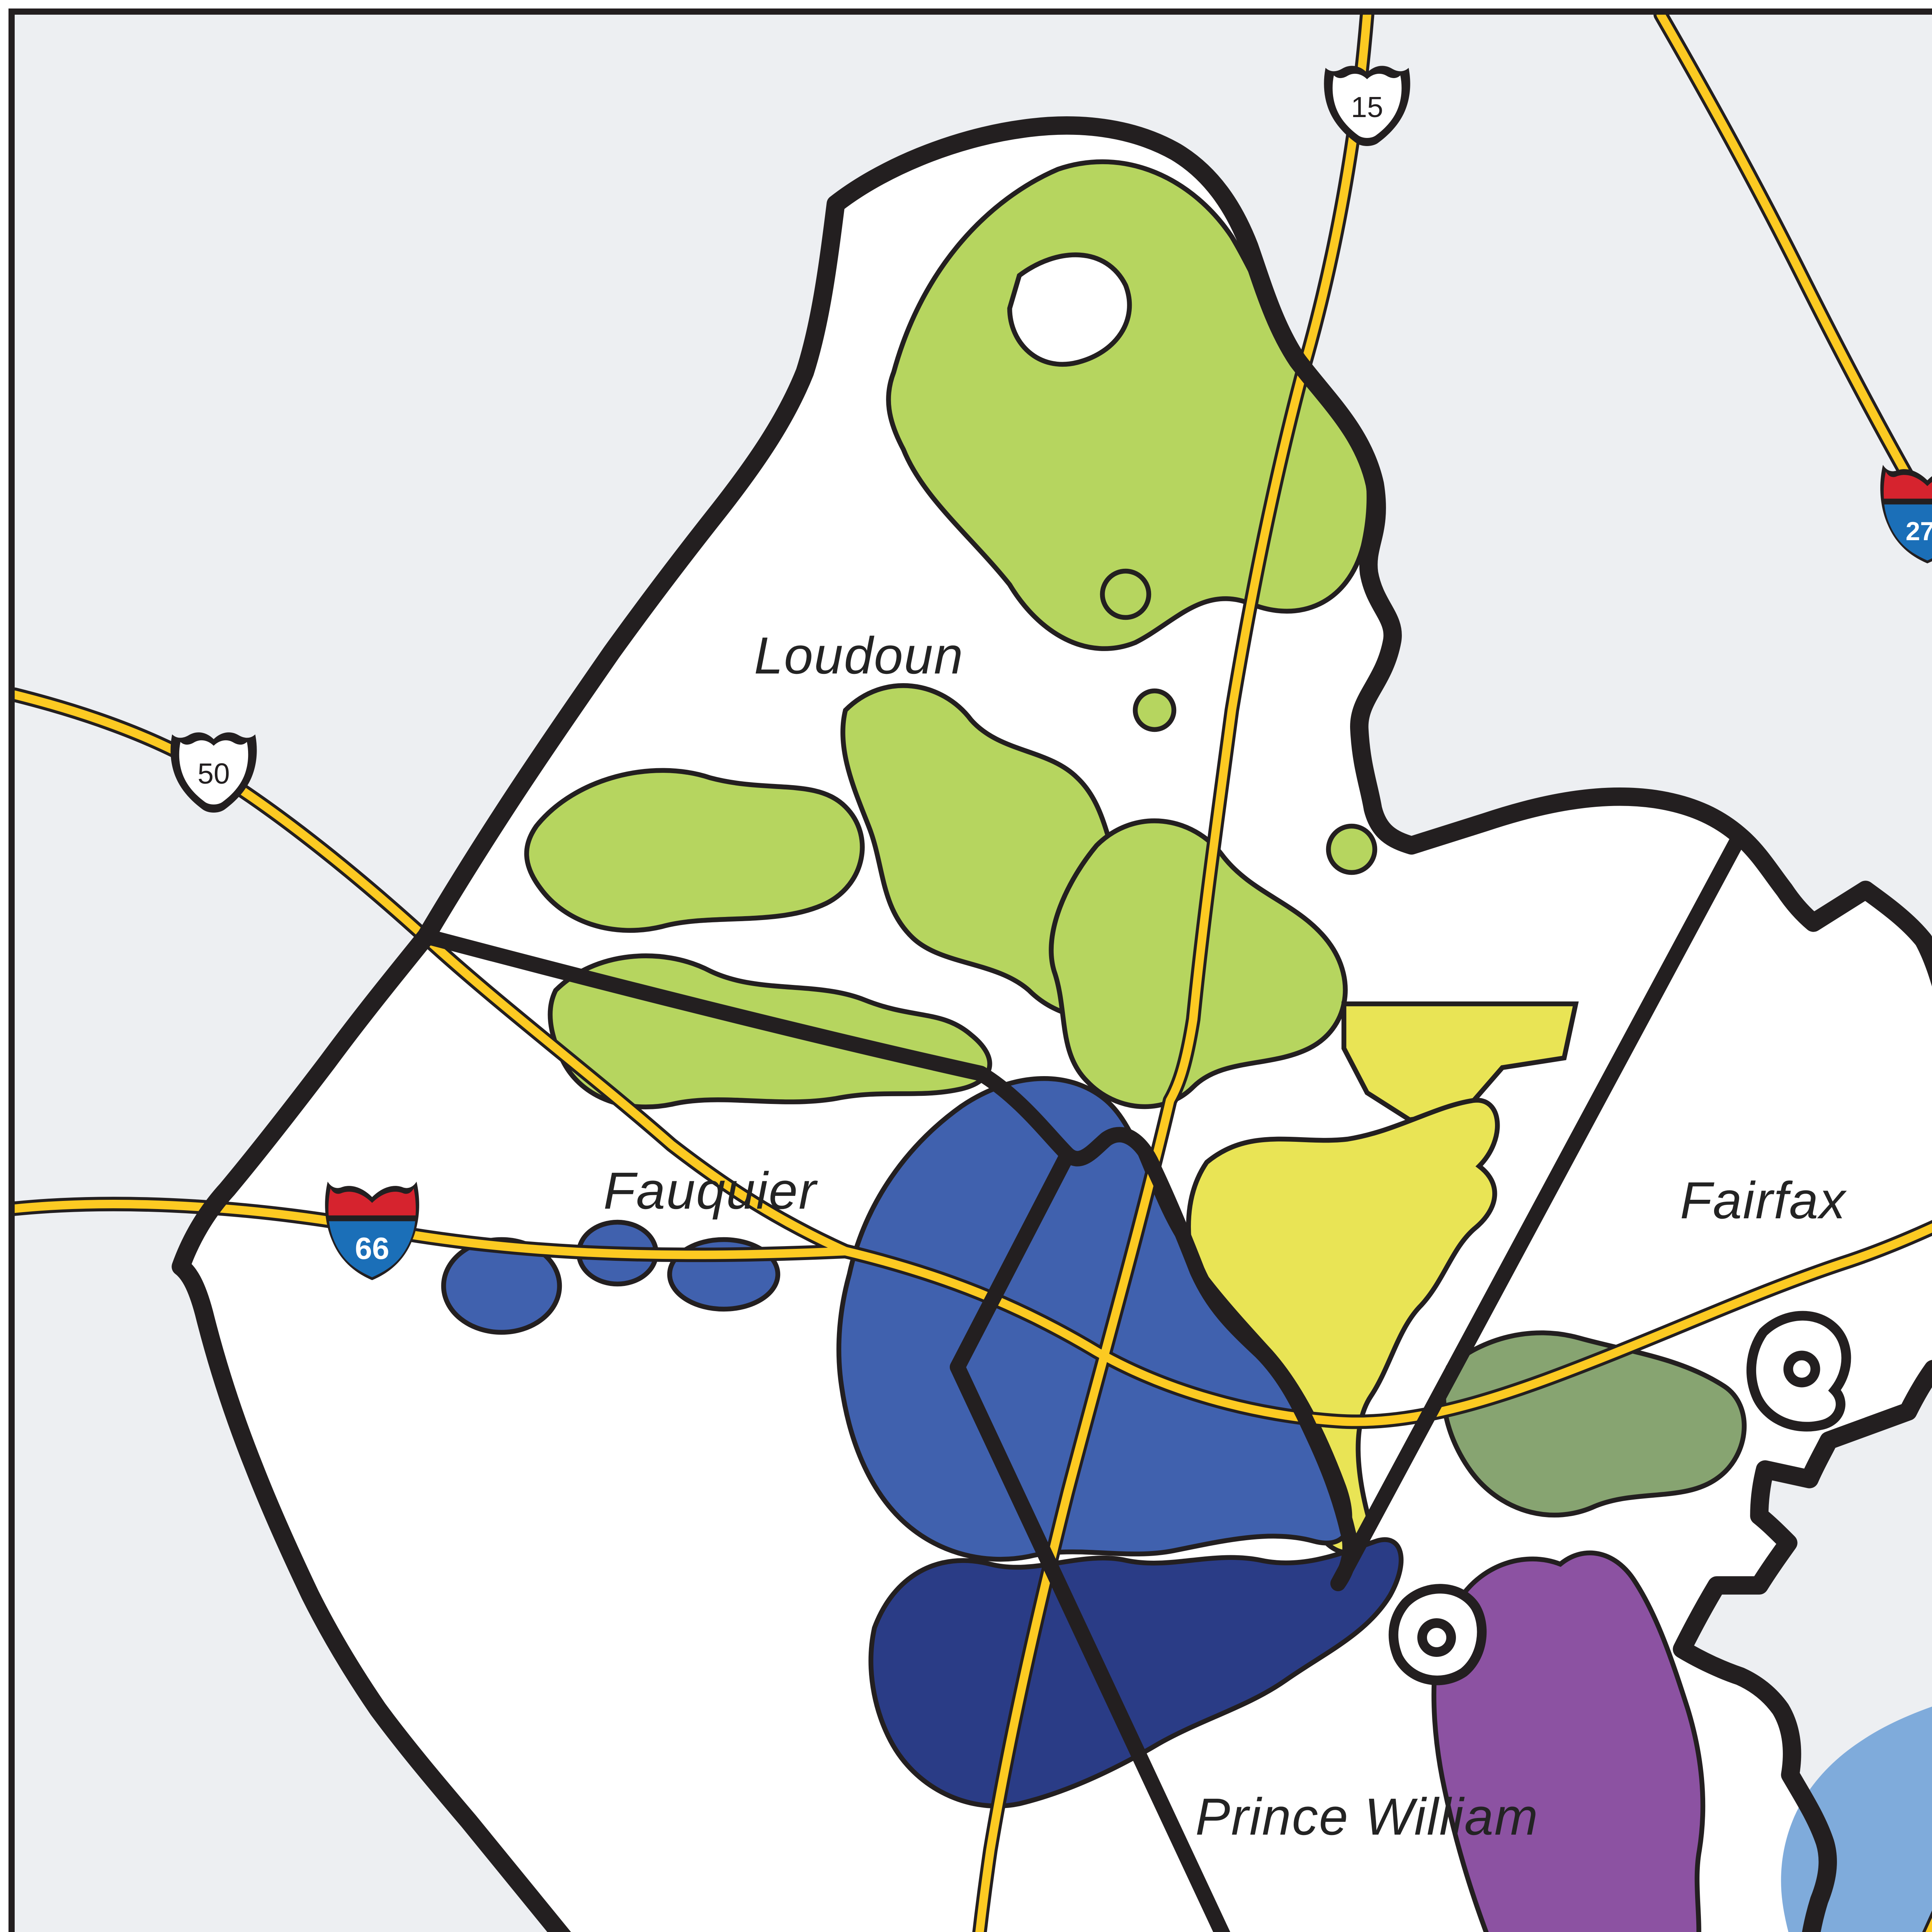  I want to click on boundary-loudoun-fauquier, so click(703, 1005).